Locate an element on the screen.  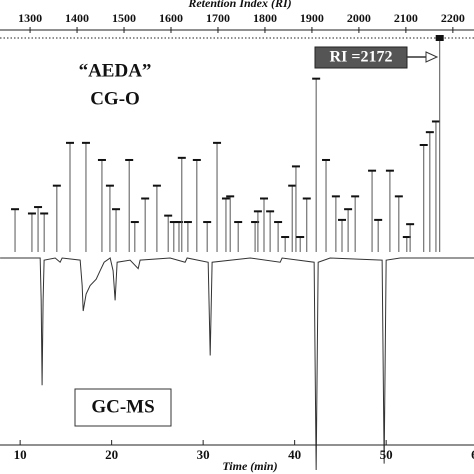
top-tick-label: 2000 is located at coordinates (359, 18).